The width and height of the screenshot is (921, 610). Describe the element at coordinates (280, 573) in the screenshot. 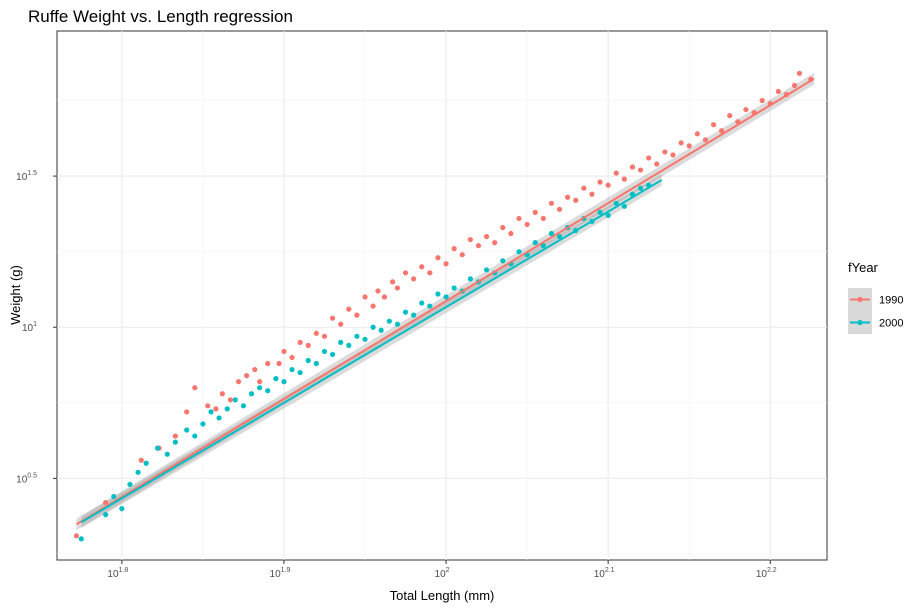

I see `x-tick-label: 101.9` at that location.